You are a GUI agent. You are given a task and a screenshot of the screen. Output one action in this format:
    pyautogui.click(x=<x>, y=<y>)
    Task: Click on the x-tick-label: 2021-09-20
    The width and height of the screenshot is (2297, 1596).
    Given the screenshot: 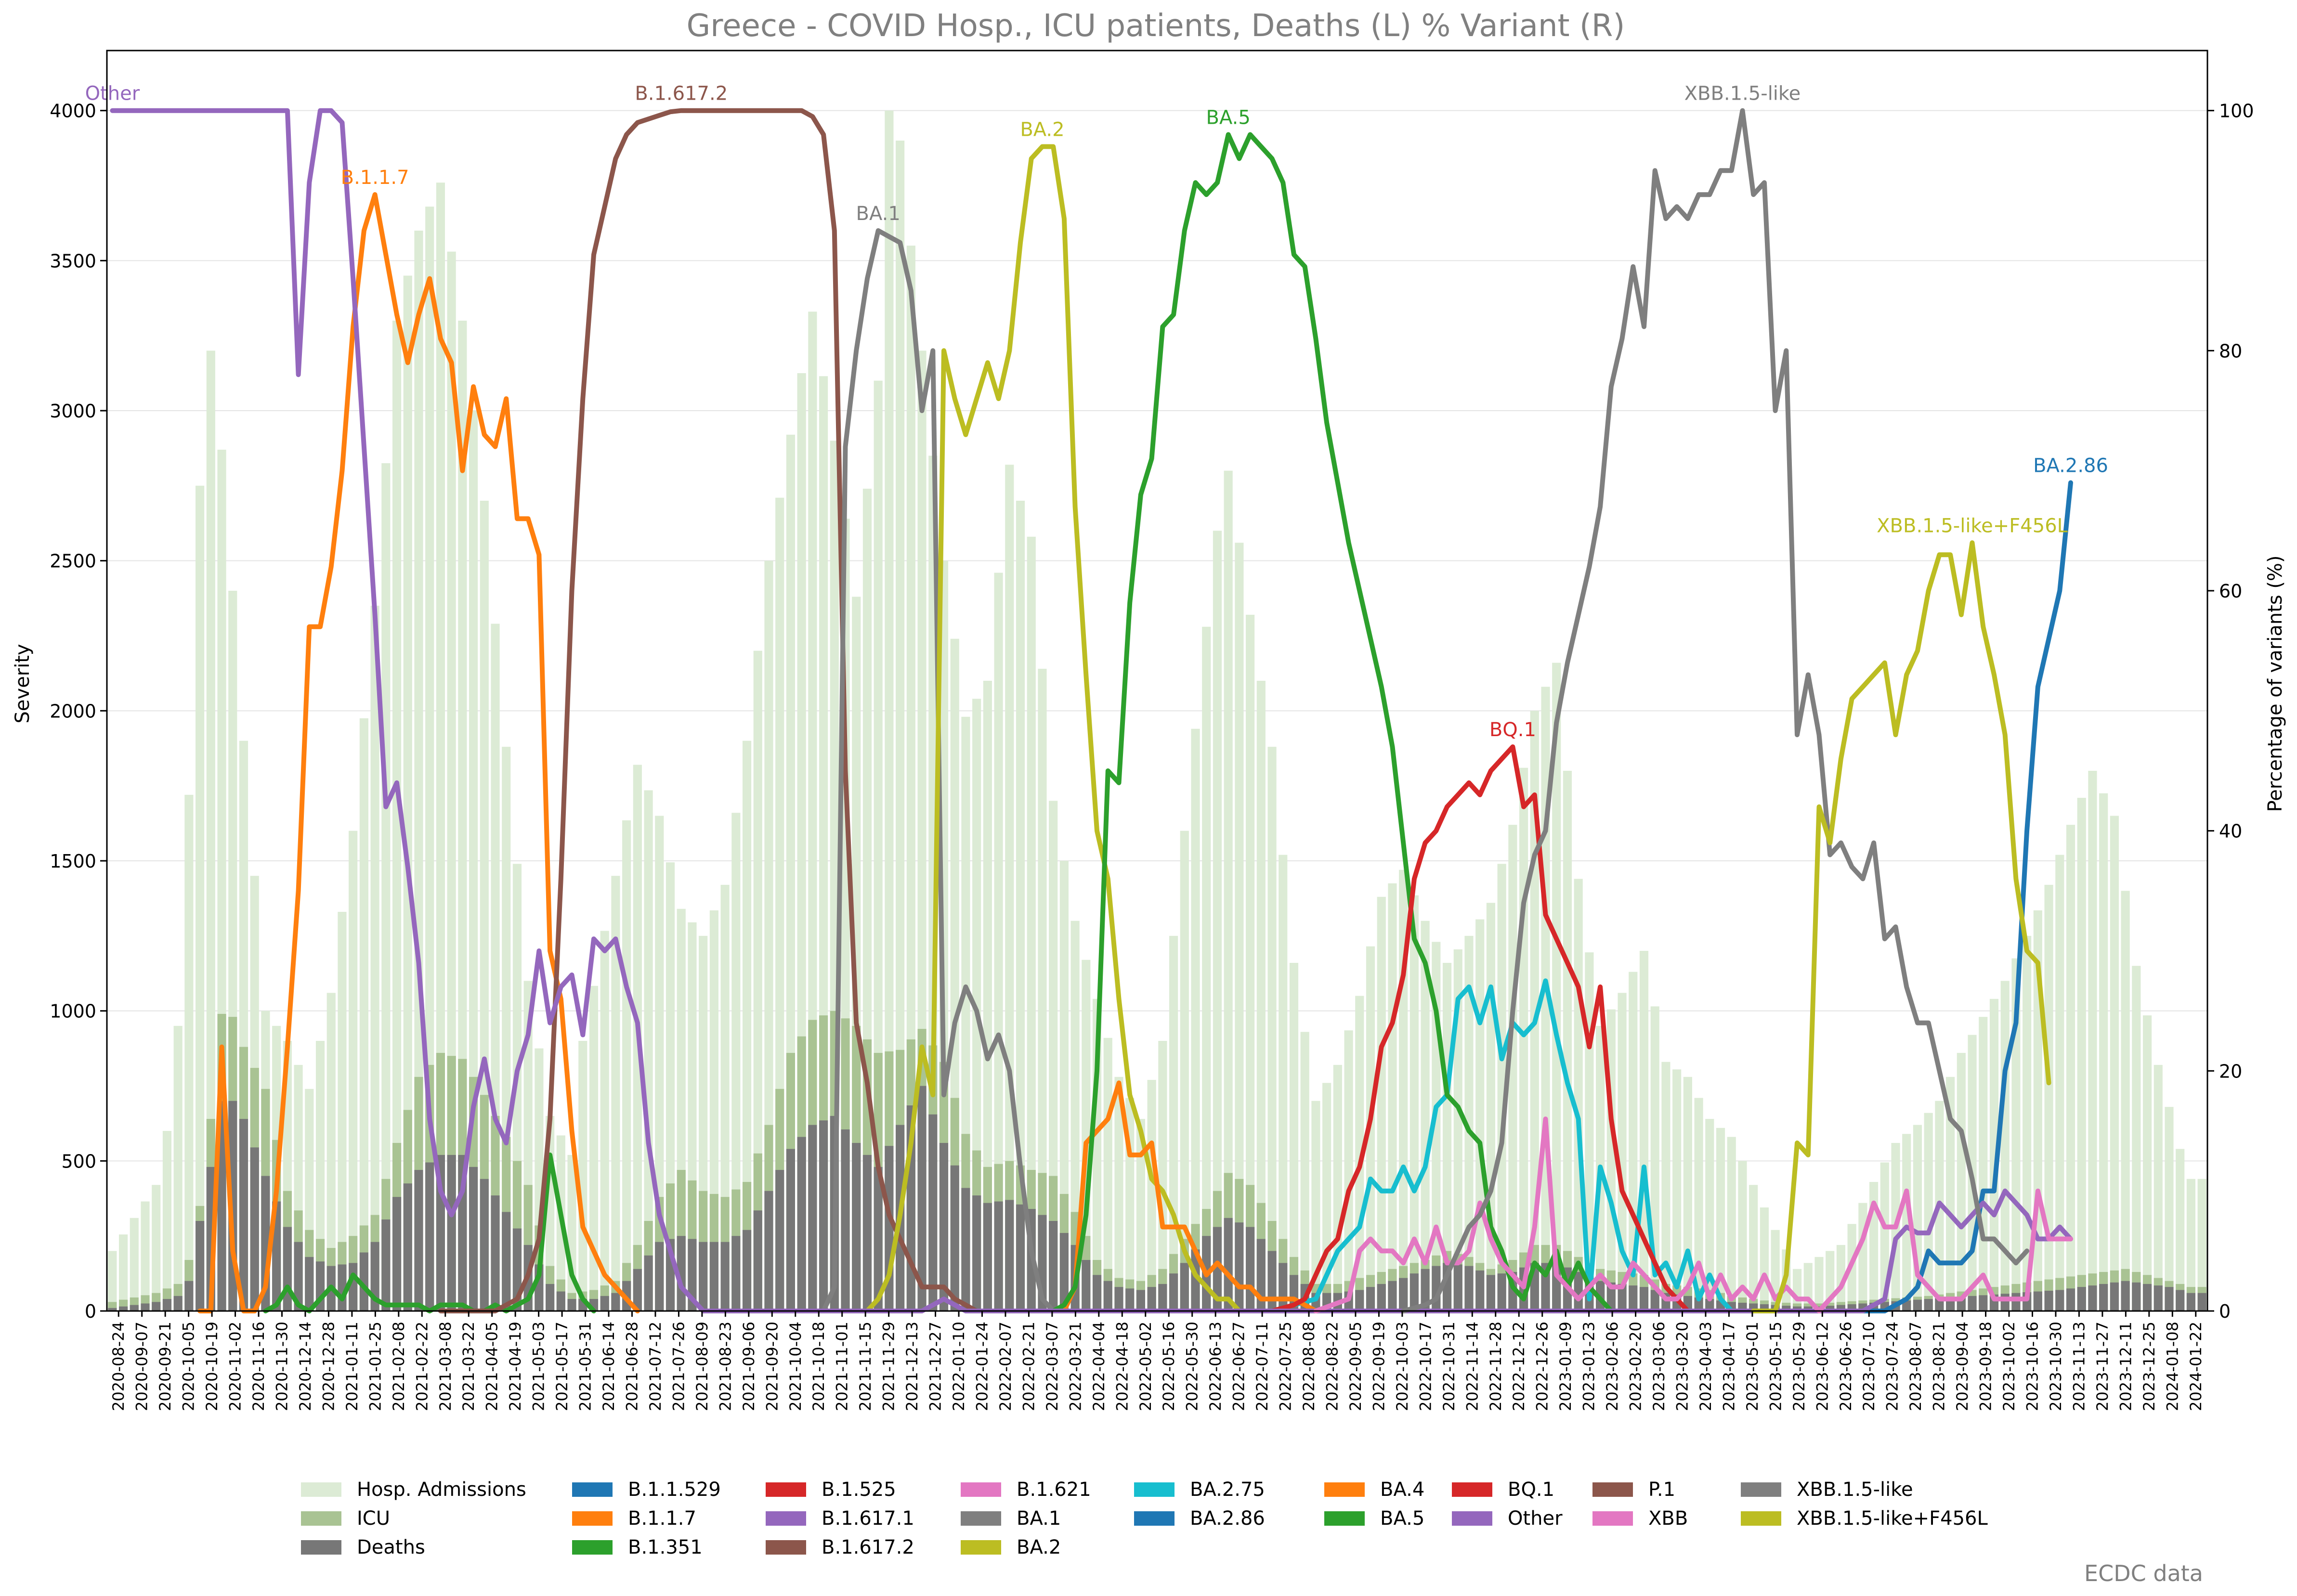 What is the action you would take?
    pyautogui.click(x=772, y=1366)
    